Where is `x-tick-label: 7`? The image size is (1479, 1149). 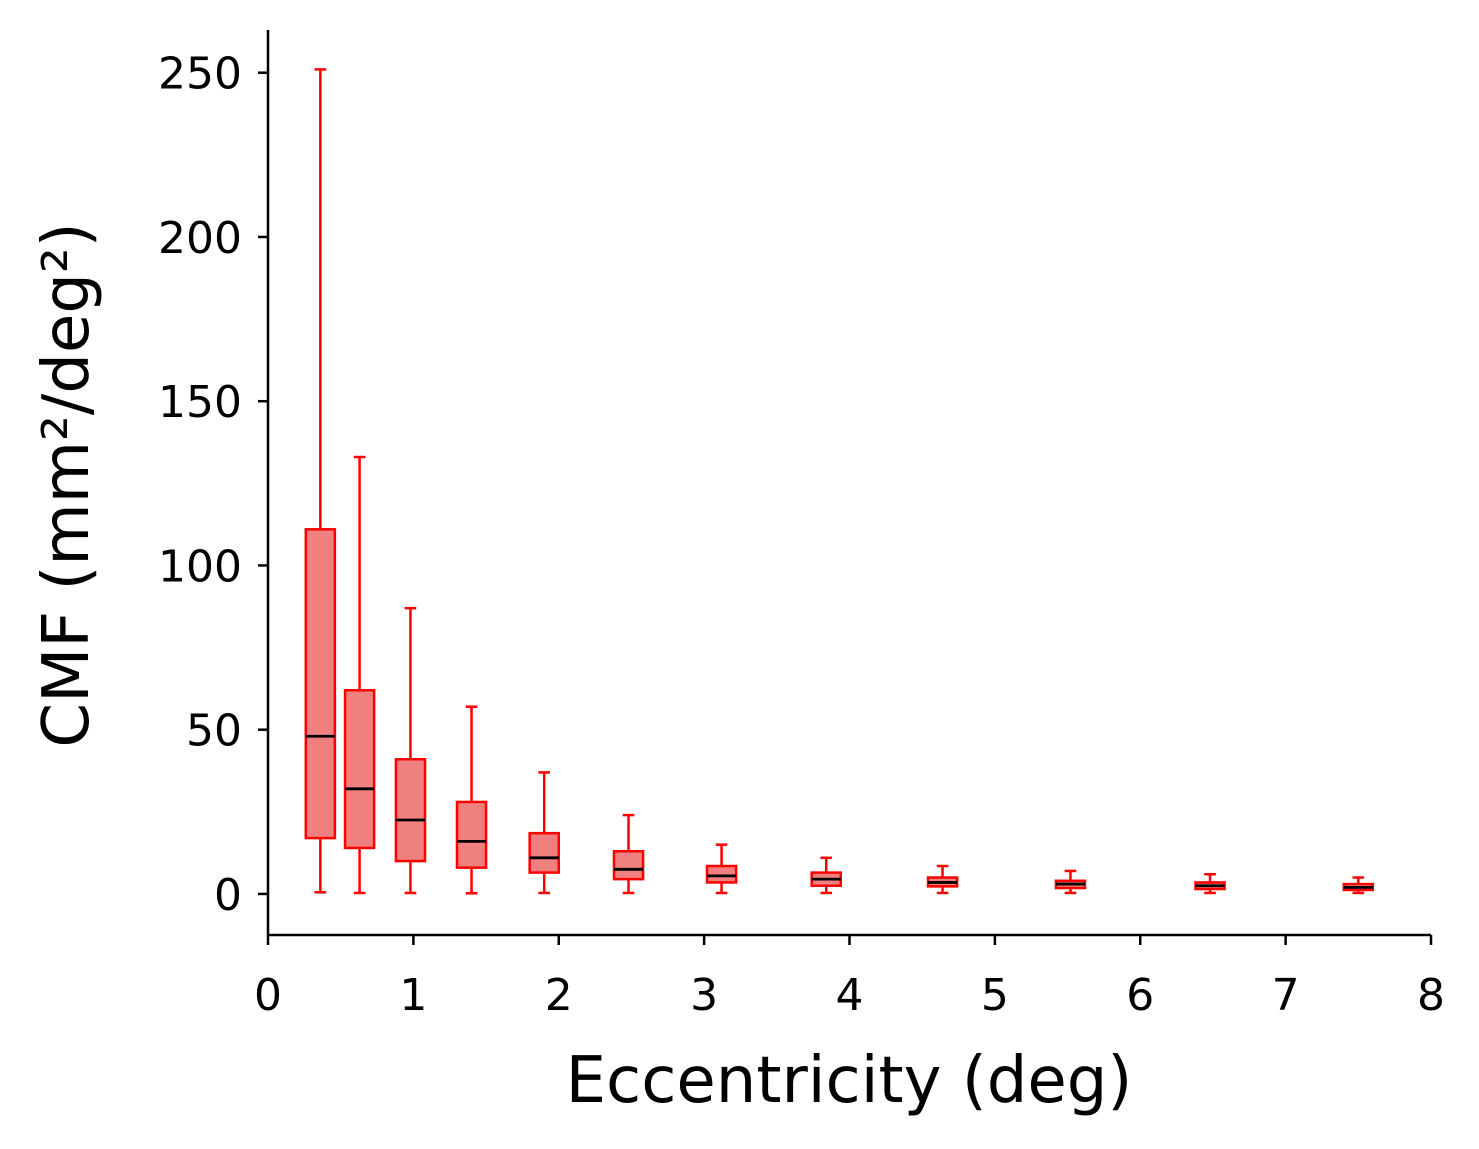
x-tick-label: 7 is located at coordinates (1286, 995).